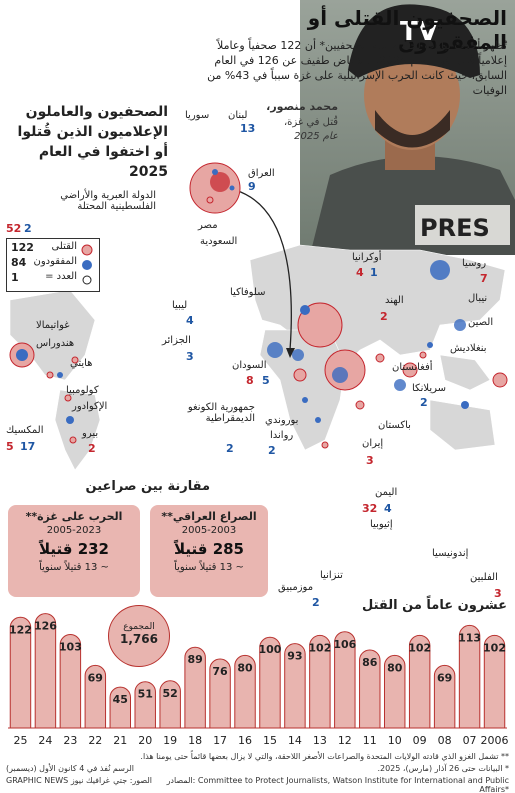  I want to click on country-indonesia: إندونيسيا, so click(450, 553).